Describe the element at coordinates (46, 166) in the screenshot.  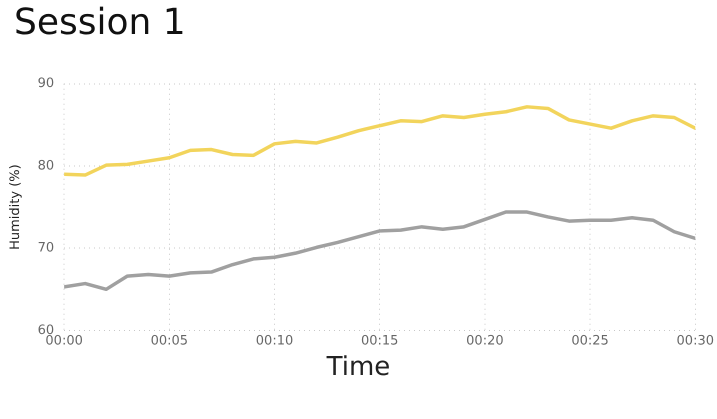
I see `y-tick-label: 80` at that location.